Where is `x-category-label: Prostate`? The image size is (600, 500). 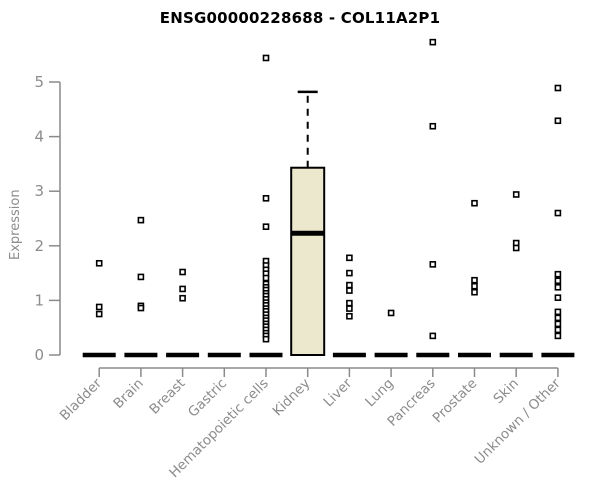 x-category-label: Prostate is located at coordinates (455, 401).